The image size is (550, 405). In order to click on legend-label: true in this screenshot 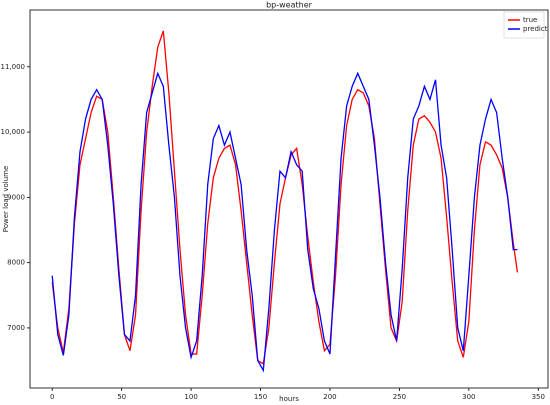, I will do `click(530, 20)`.